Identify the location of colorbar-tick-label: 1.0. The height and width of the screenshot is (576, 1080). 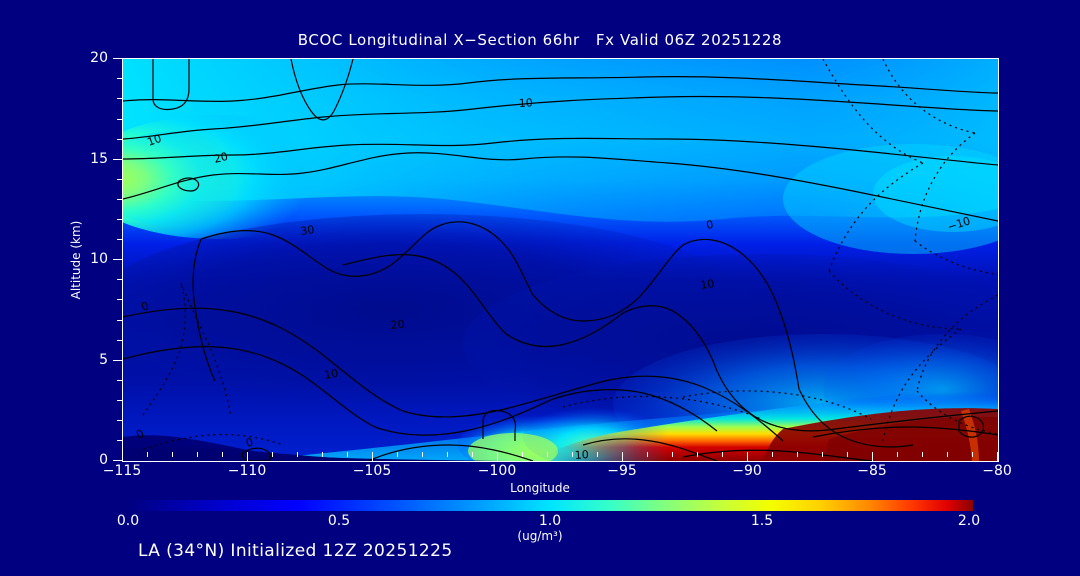
(550, 521).